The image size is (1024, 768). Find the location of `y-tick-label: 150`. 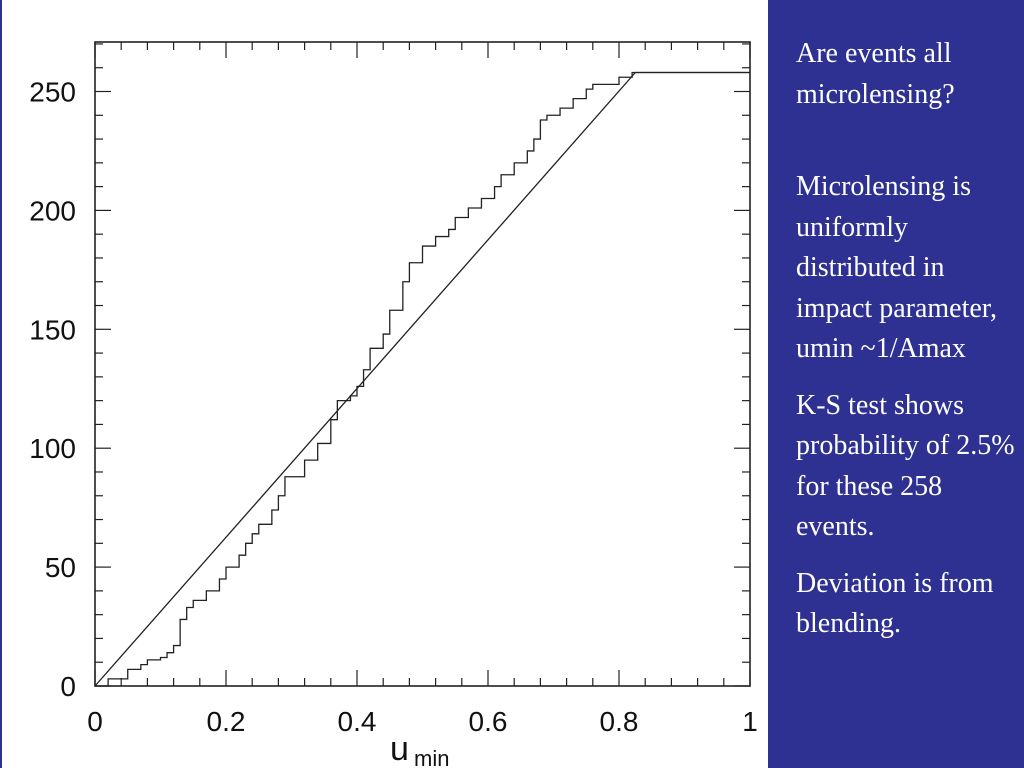

y-tick-label: 150 is located at coordinates (52, 329).